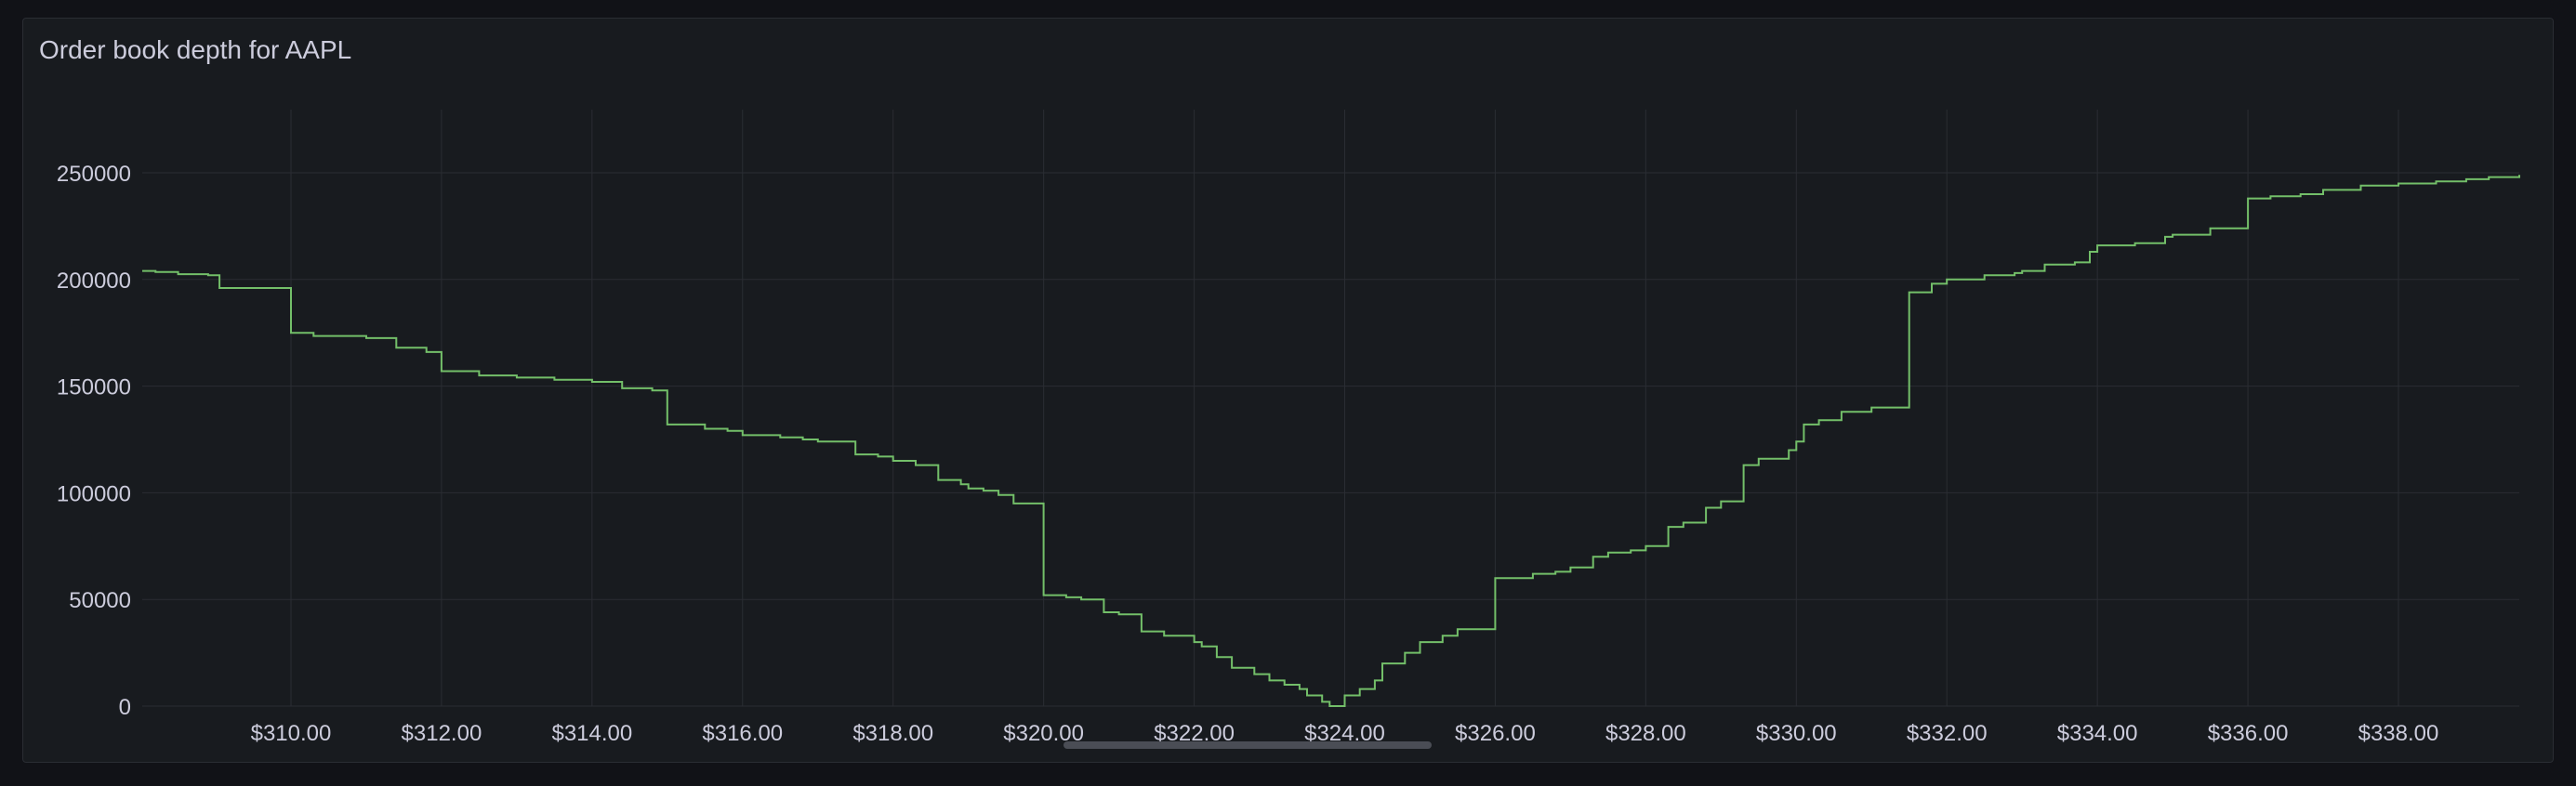 Image resolution: width=2576 pixels, height=786 pixels. I want to click on x-tick-label: $326.00, so click(1495, 733).